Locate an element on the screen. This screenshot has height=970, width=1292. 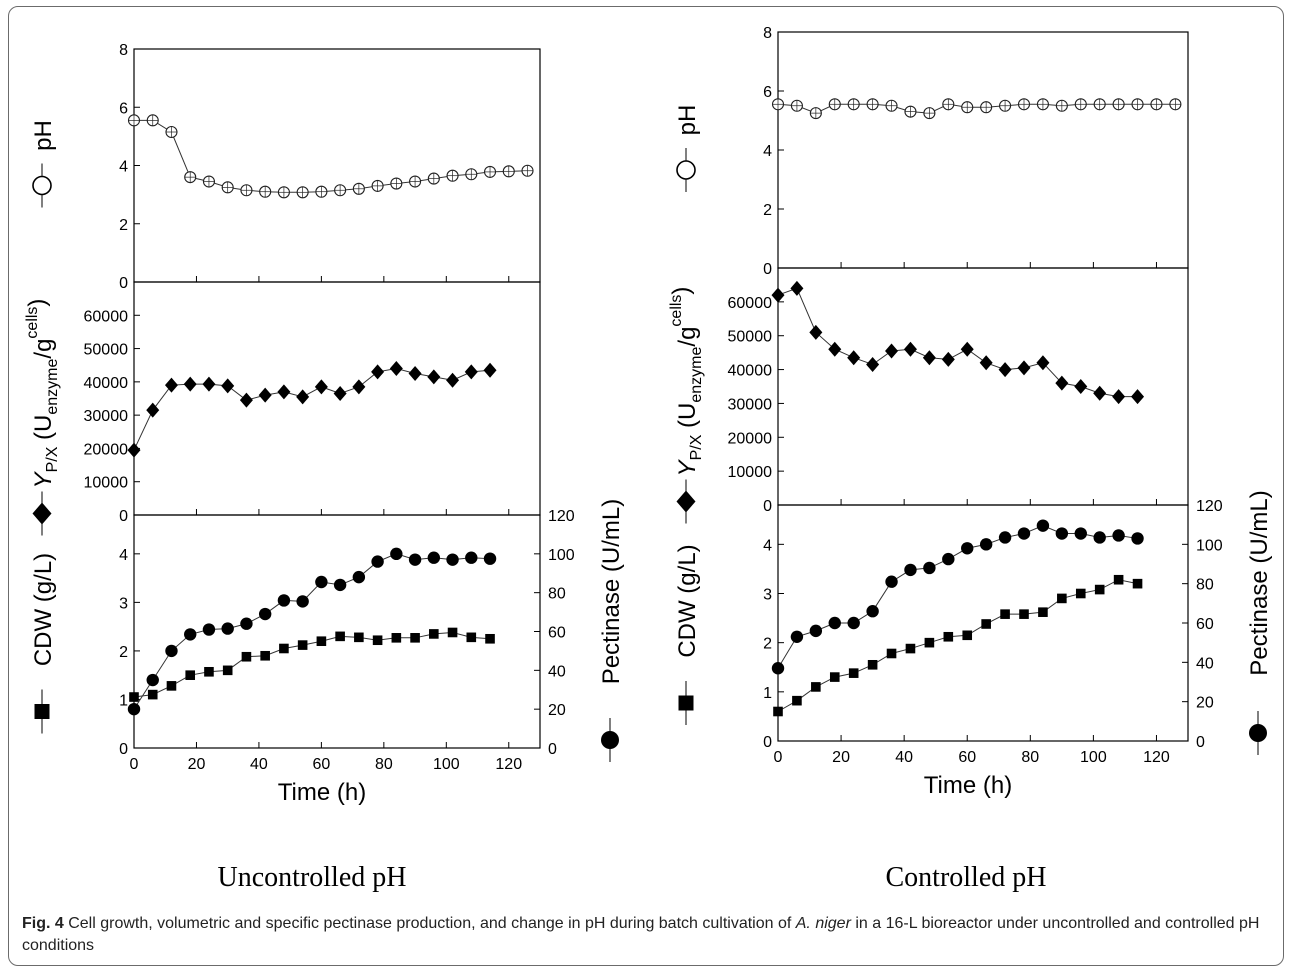
controlled-pectinase-ytick-6: 120 is located at coordinates (1209, 506).